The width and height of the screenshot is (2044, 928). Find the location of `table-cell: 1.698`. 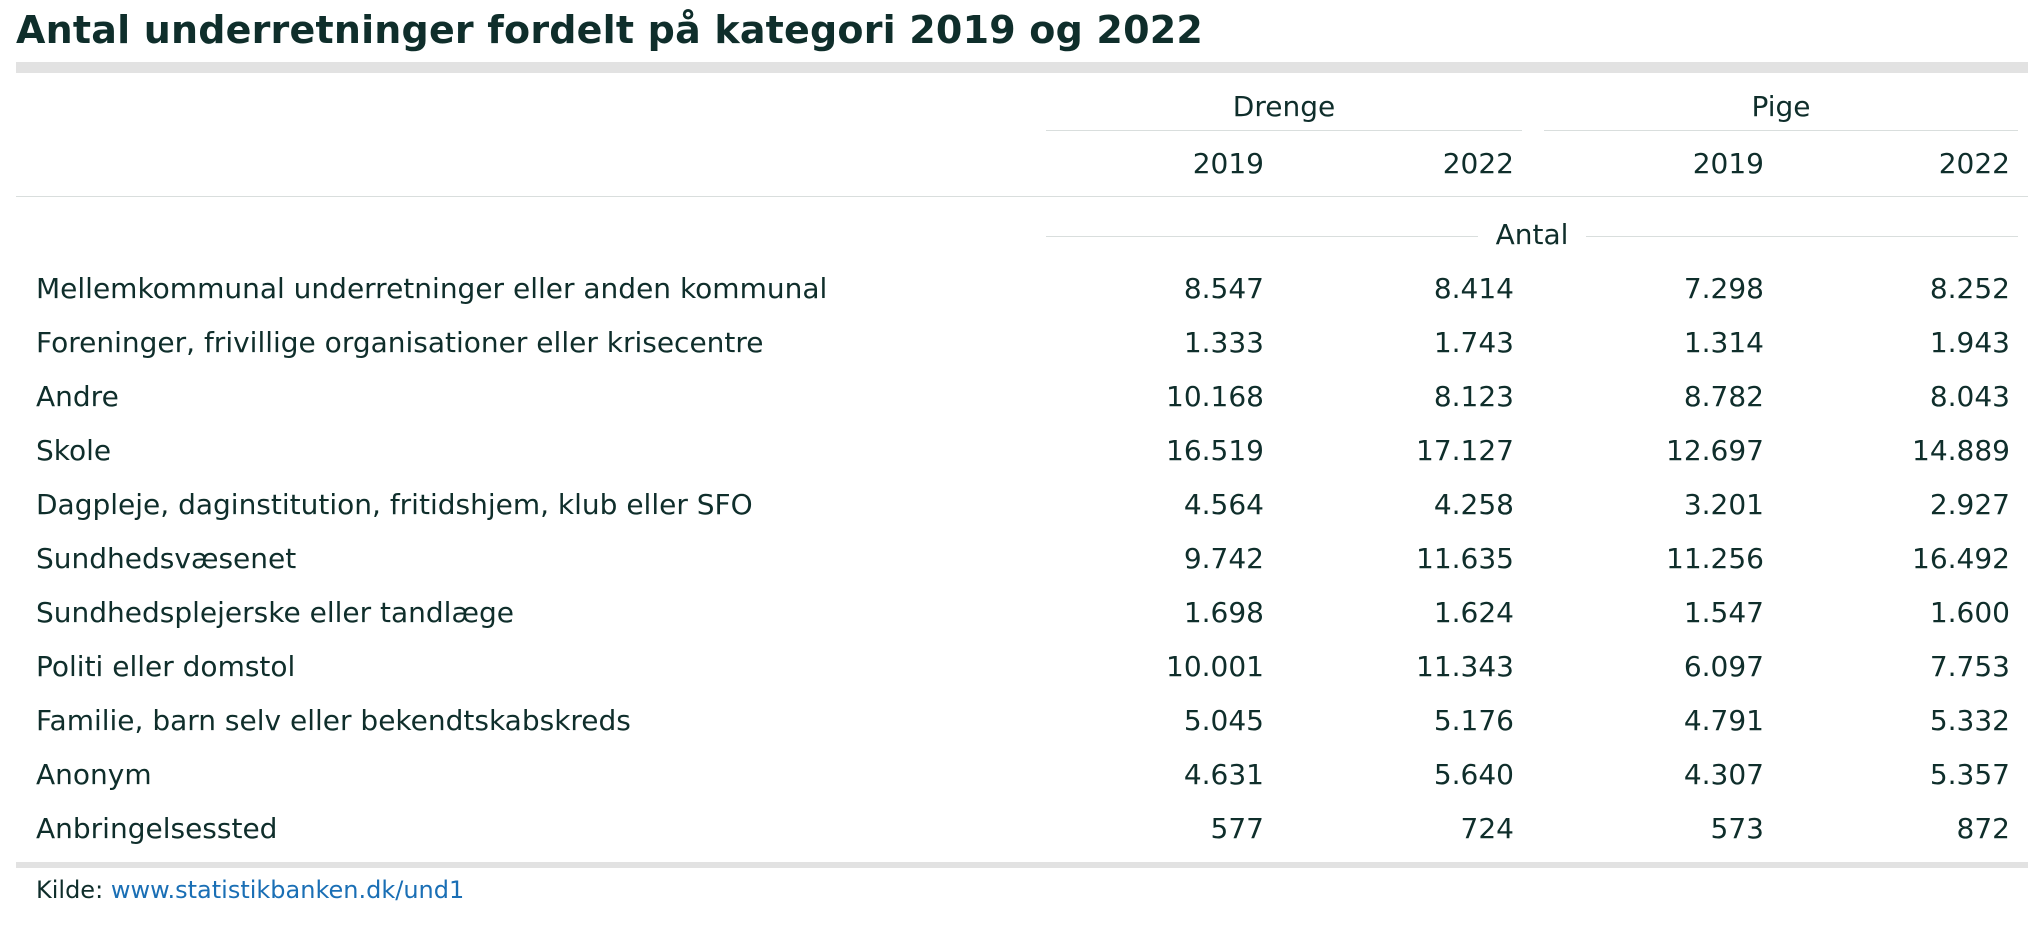

table-cell: 1.698 is located at coordinates (1223, 612).